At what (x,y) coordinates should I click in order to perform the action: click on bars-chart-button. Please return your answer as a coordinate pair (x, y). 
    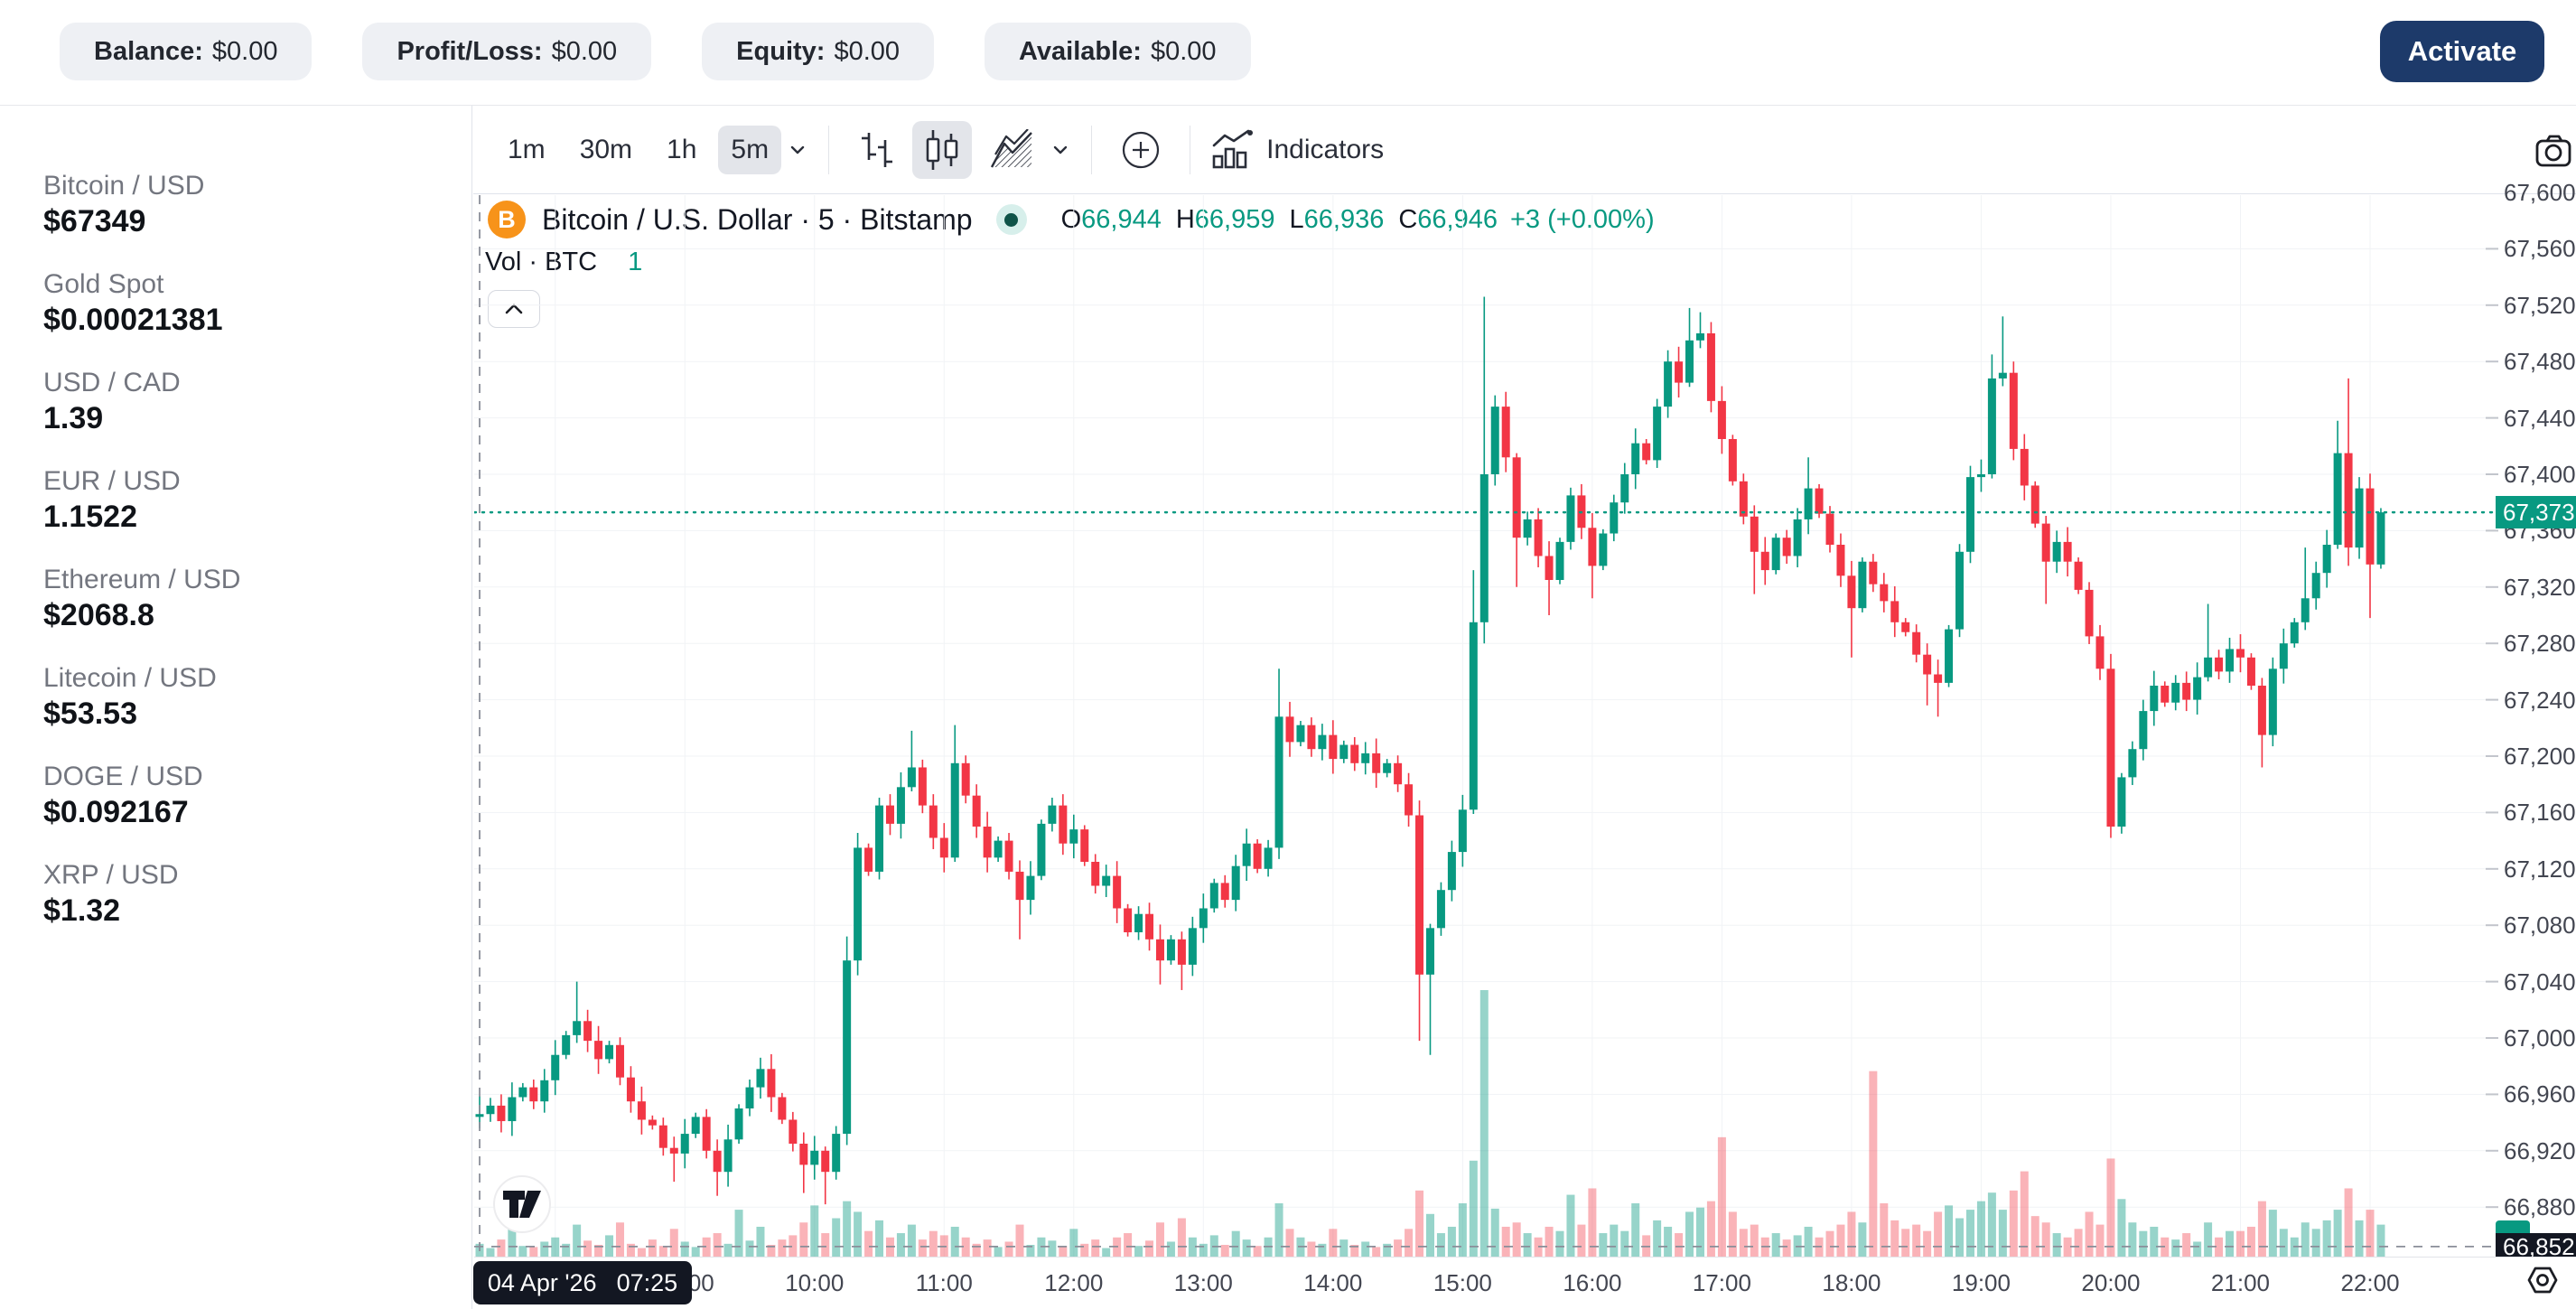
    Looking at the image, I should click on (877, 150).